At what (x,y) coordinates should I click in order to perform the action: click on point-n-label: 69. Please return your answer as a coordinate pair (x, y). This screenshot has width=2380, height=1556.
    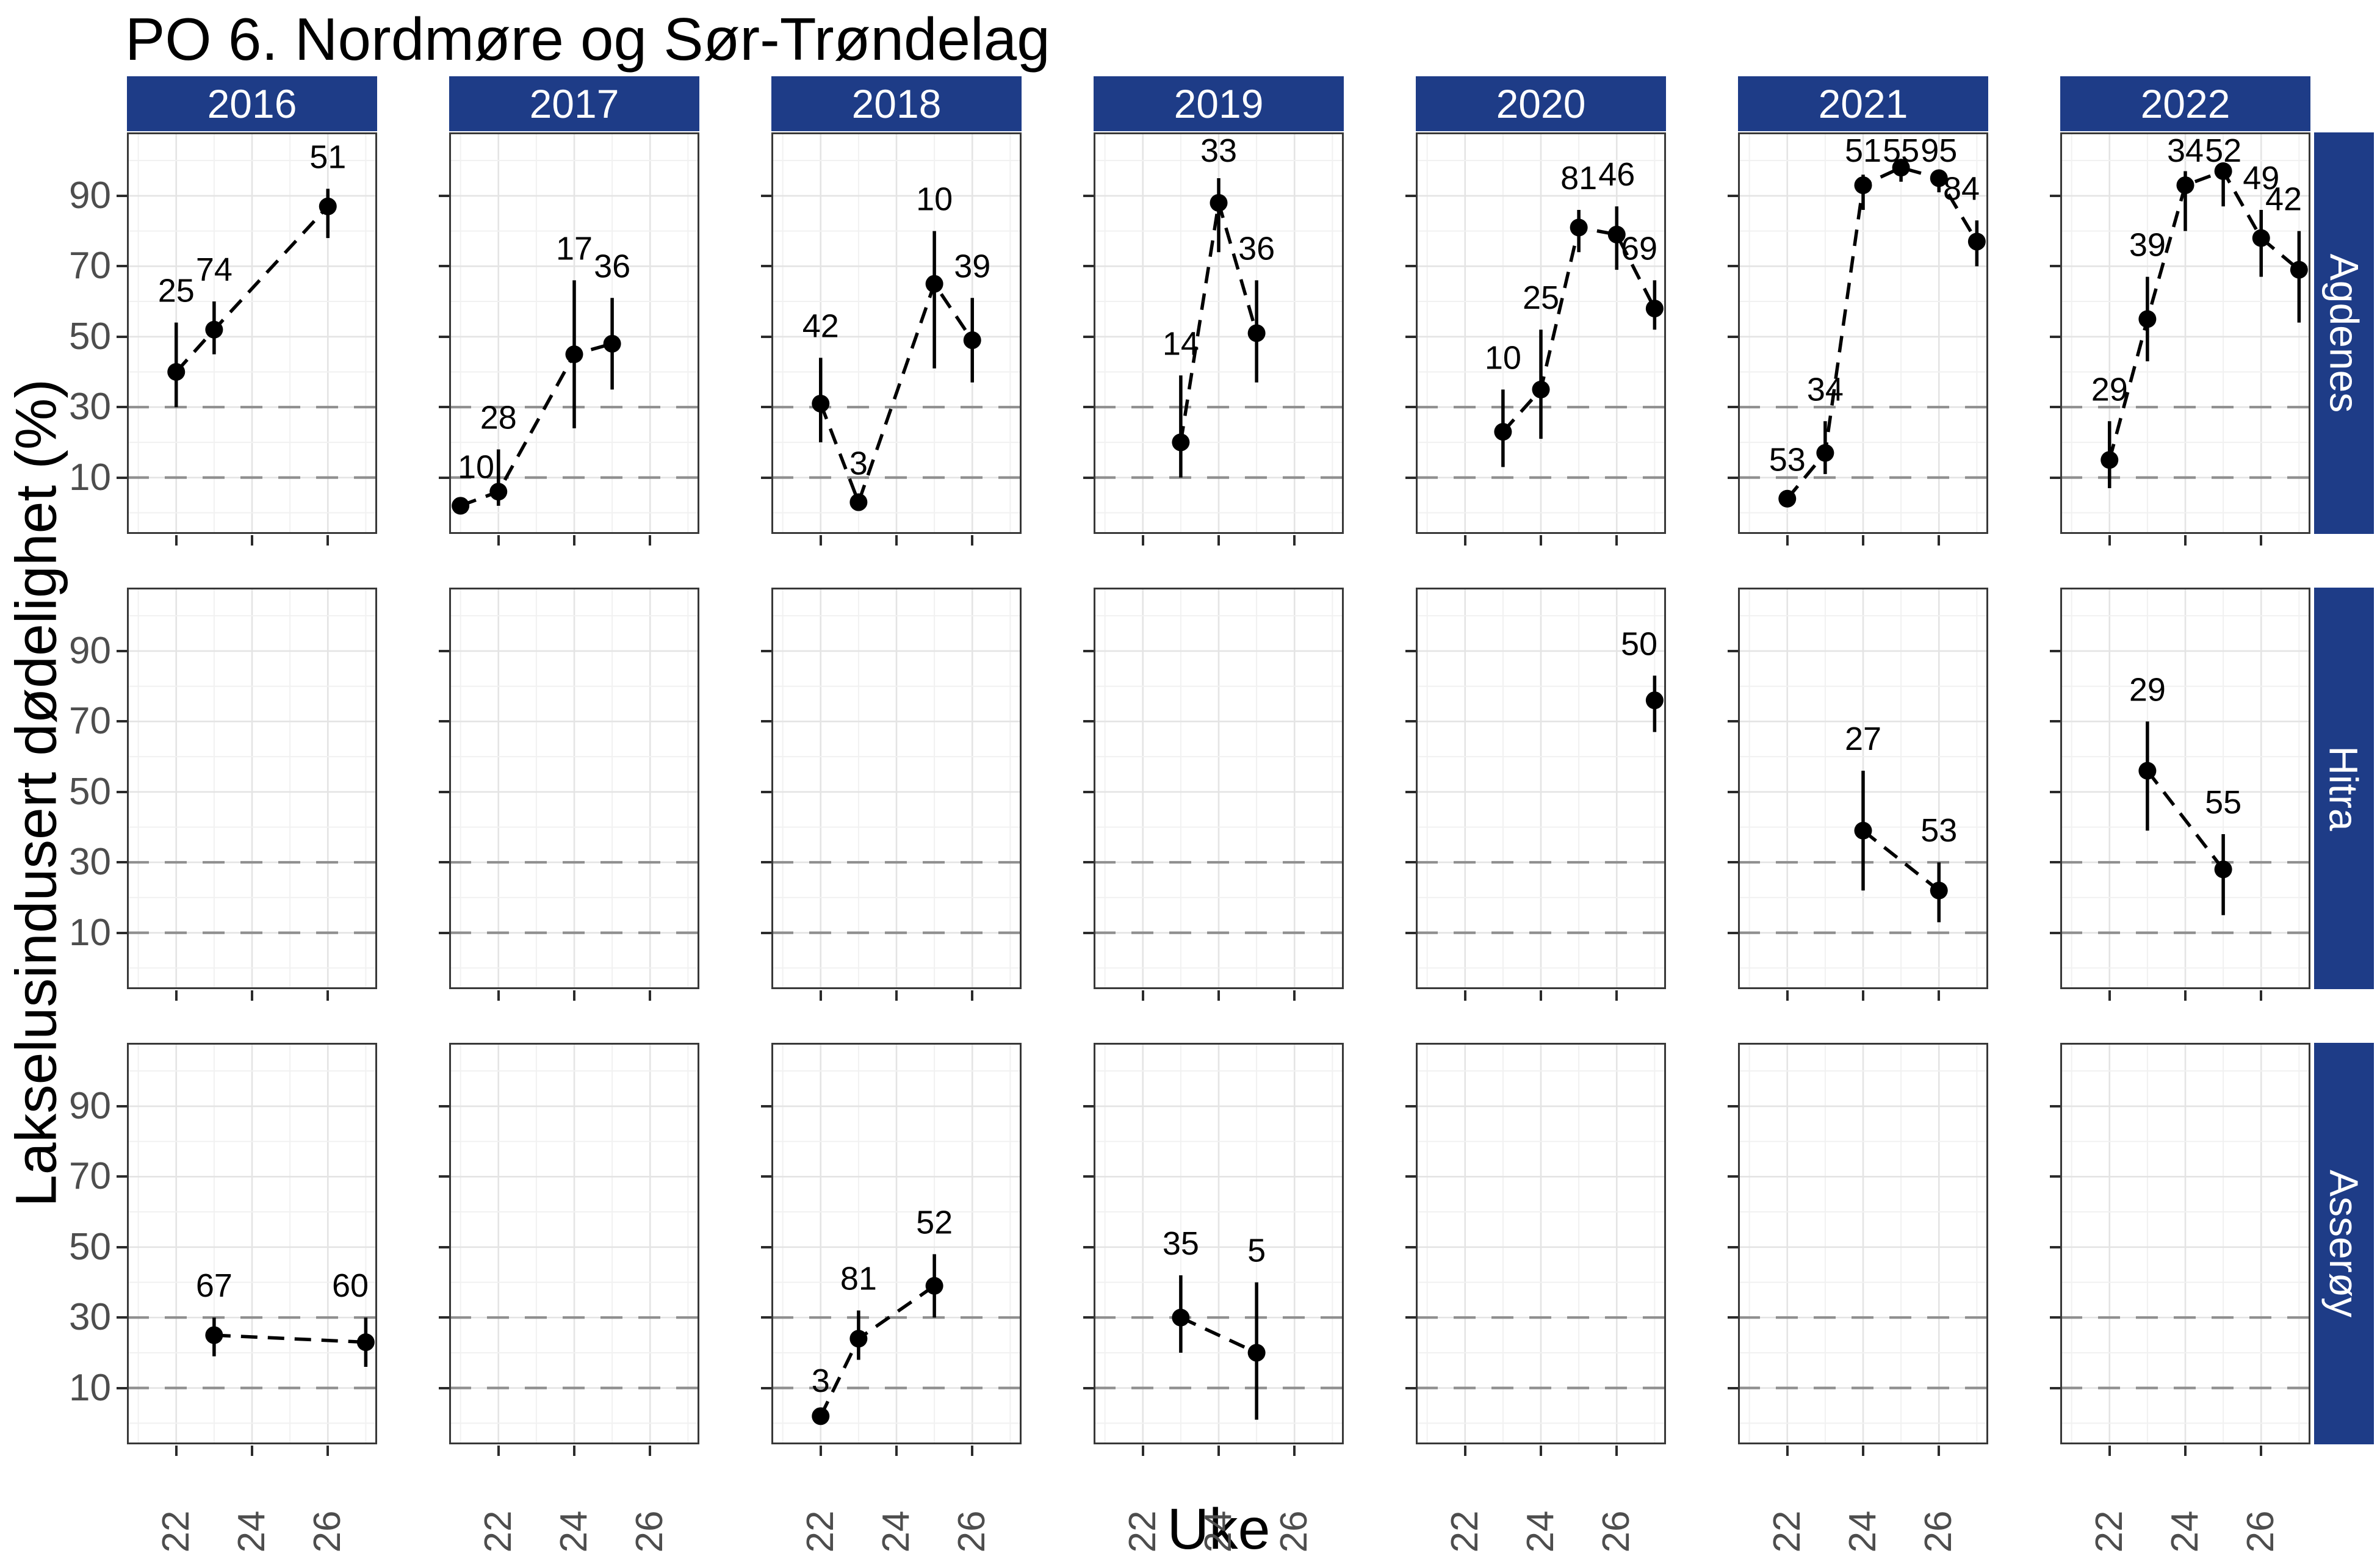
    Looking at the image, I should click on (1639, 249).